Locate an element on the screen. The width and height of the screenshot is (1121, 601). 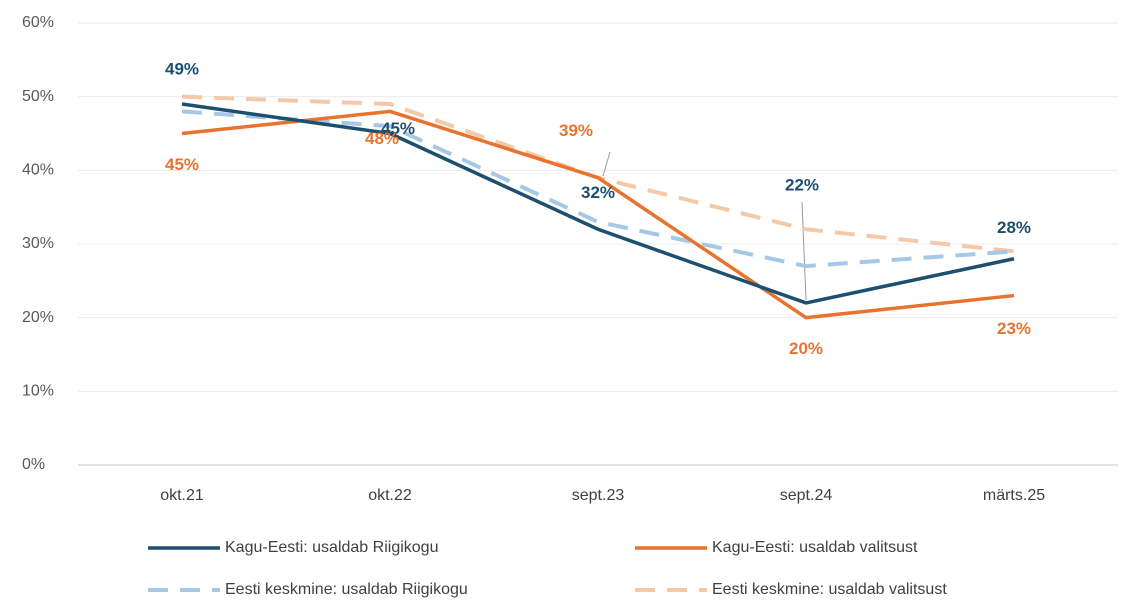
legend-label: Kagu-Eesti: usaldab Riigikogu is located at coordinates (331, 547).